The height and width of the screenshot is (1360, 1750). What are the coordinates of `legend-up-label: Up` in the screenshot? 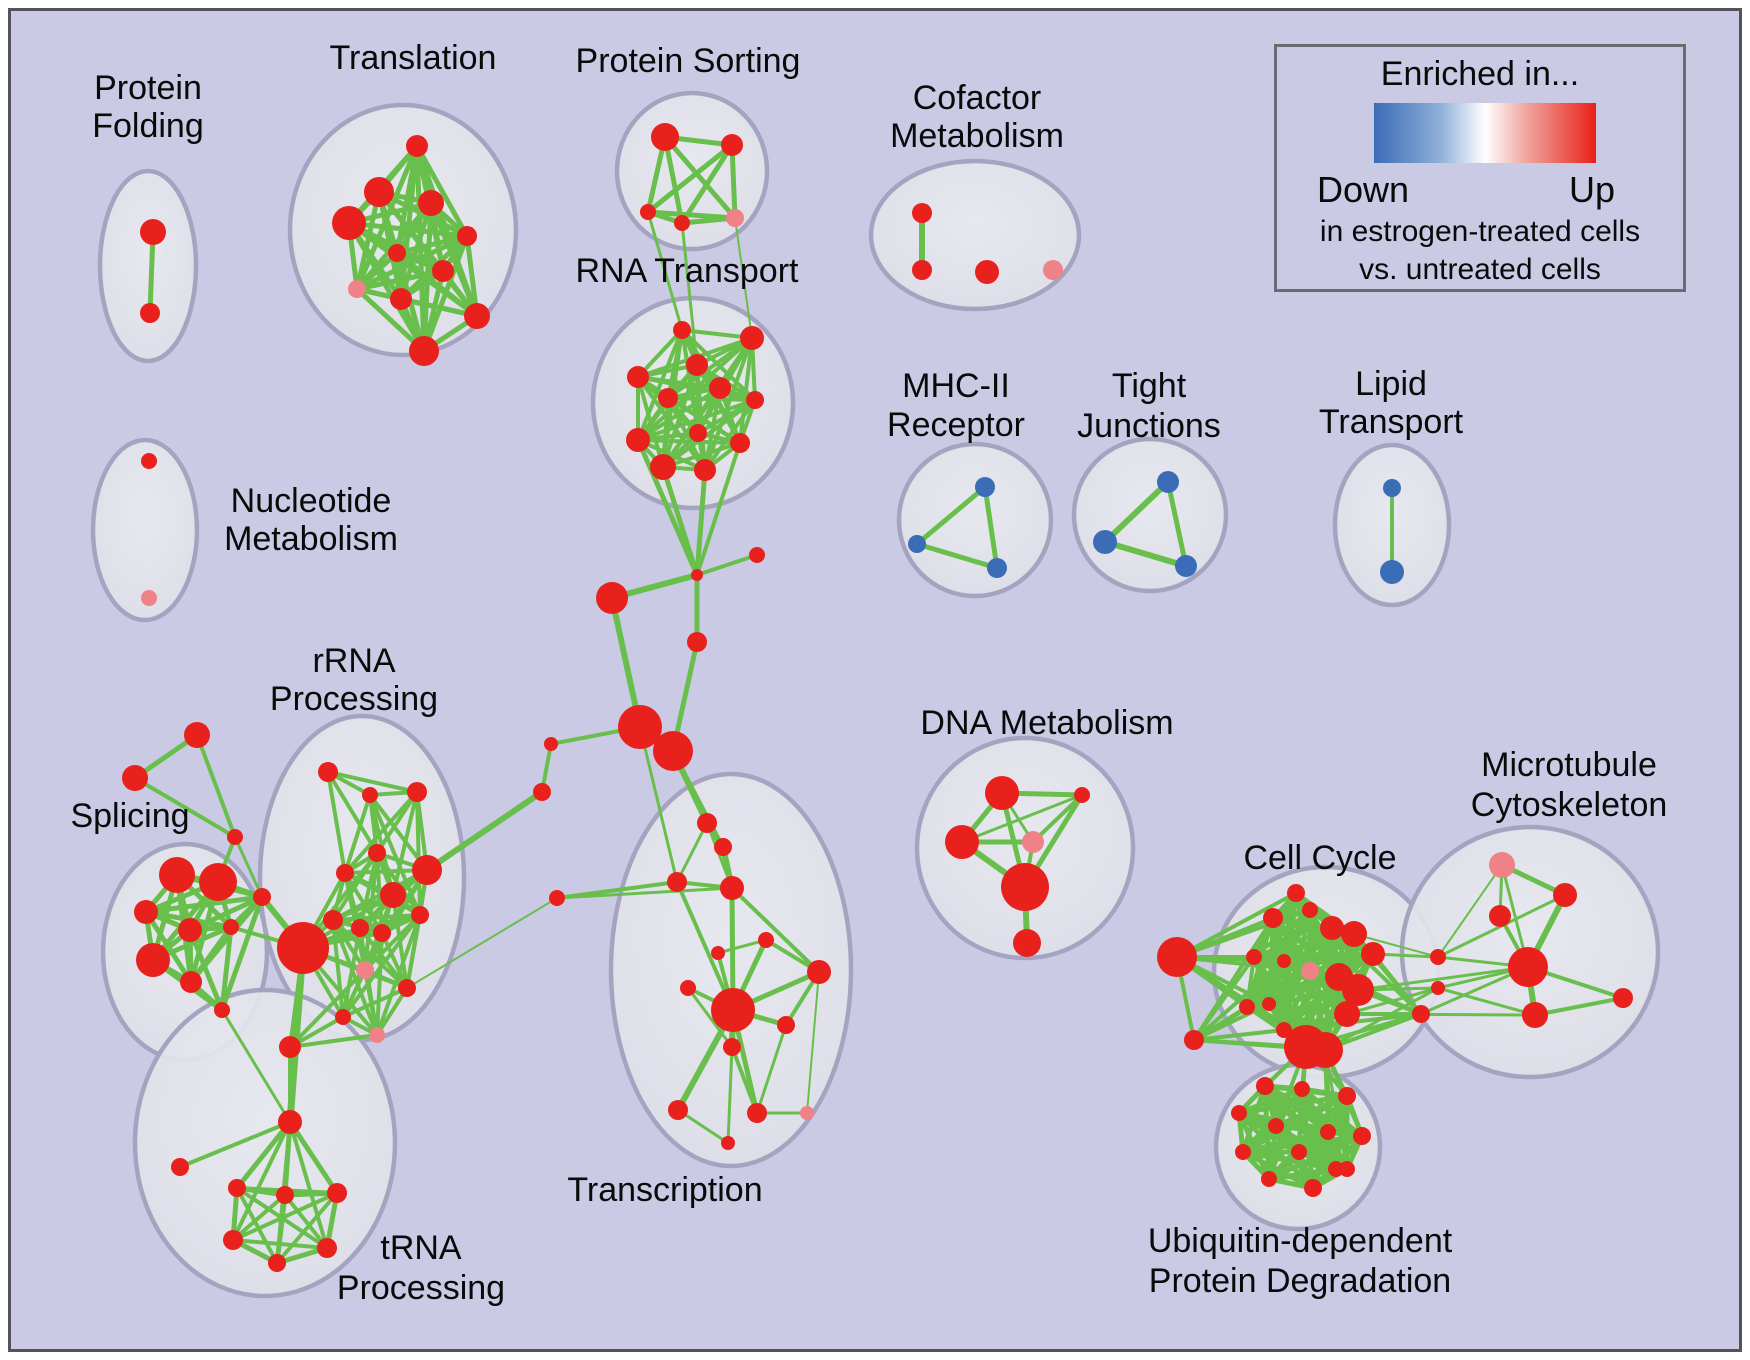 It's located at (1592, 189).